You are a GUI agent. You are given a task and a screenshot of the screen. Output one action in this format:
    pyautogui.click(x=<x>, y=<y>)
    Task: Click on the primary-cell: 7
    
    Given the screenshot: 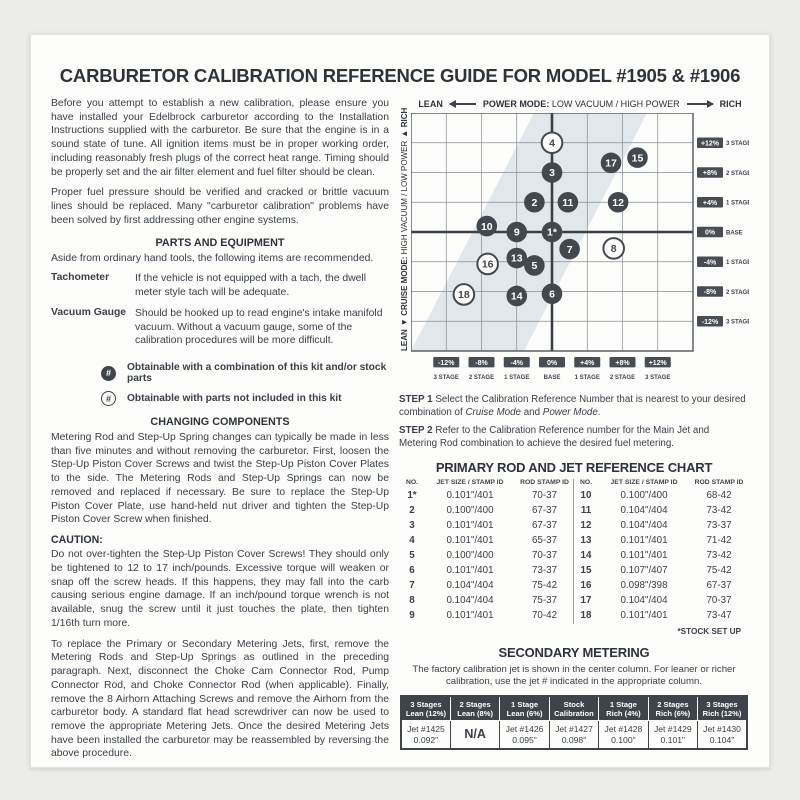 What is the action you would take?
    pyautogui.click(x=412, y=586)
    